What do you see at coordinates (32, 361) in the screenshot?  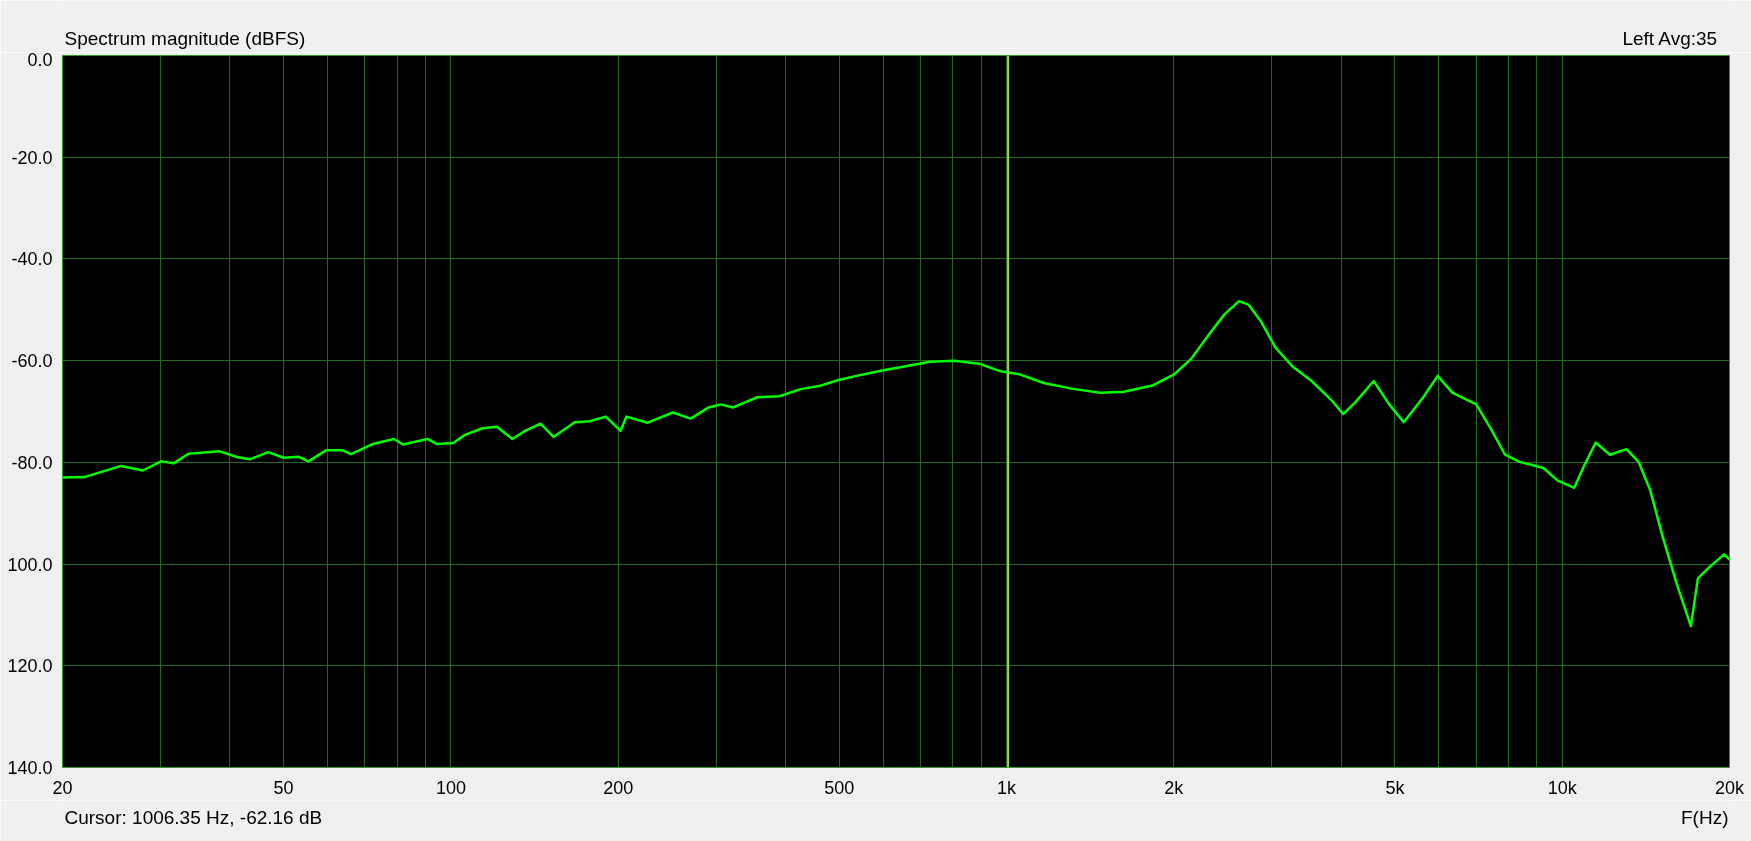 I see `y-tick-label: -60.0` at bounding box center [32, 361].